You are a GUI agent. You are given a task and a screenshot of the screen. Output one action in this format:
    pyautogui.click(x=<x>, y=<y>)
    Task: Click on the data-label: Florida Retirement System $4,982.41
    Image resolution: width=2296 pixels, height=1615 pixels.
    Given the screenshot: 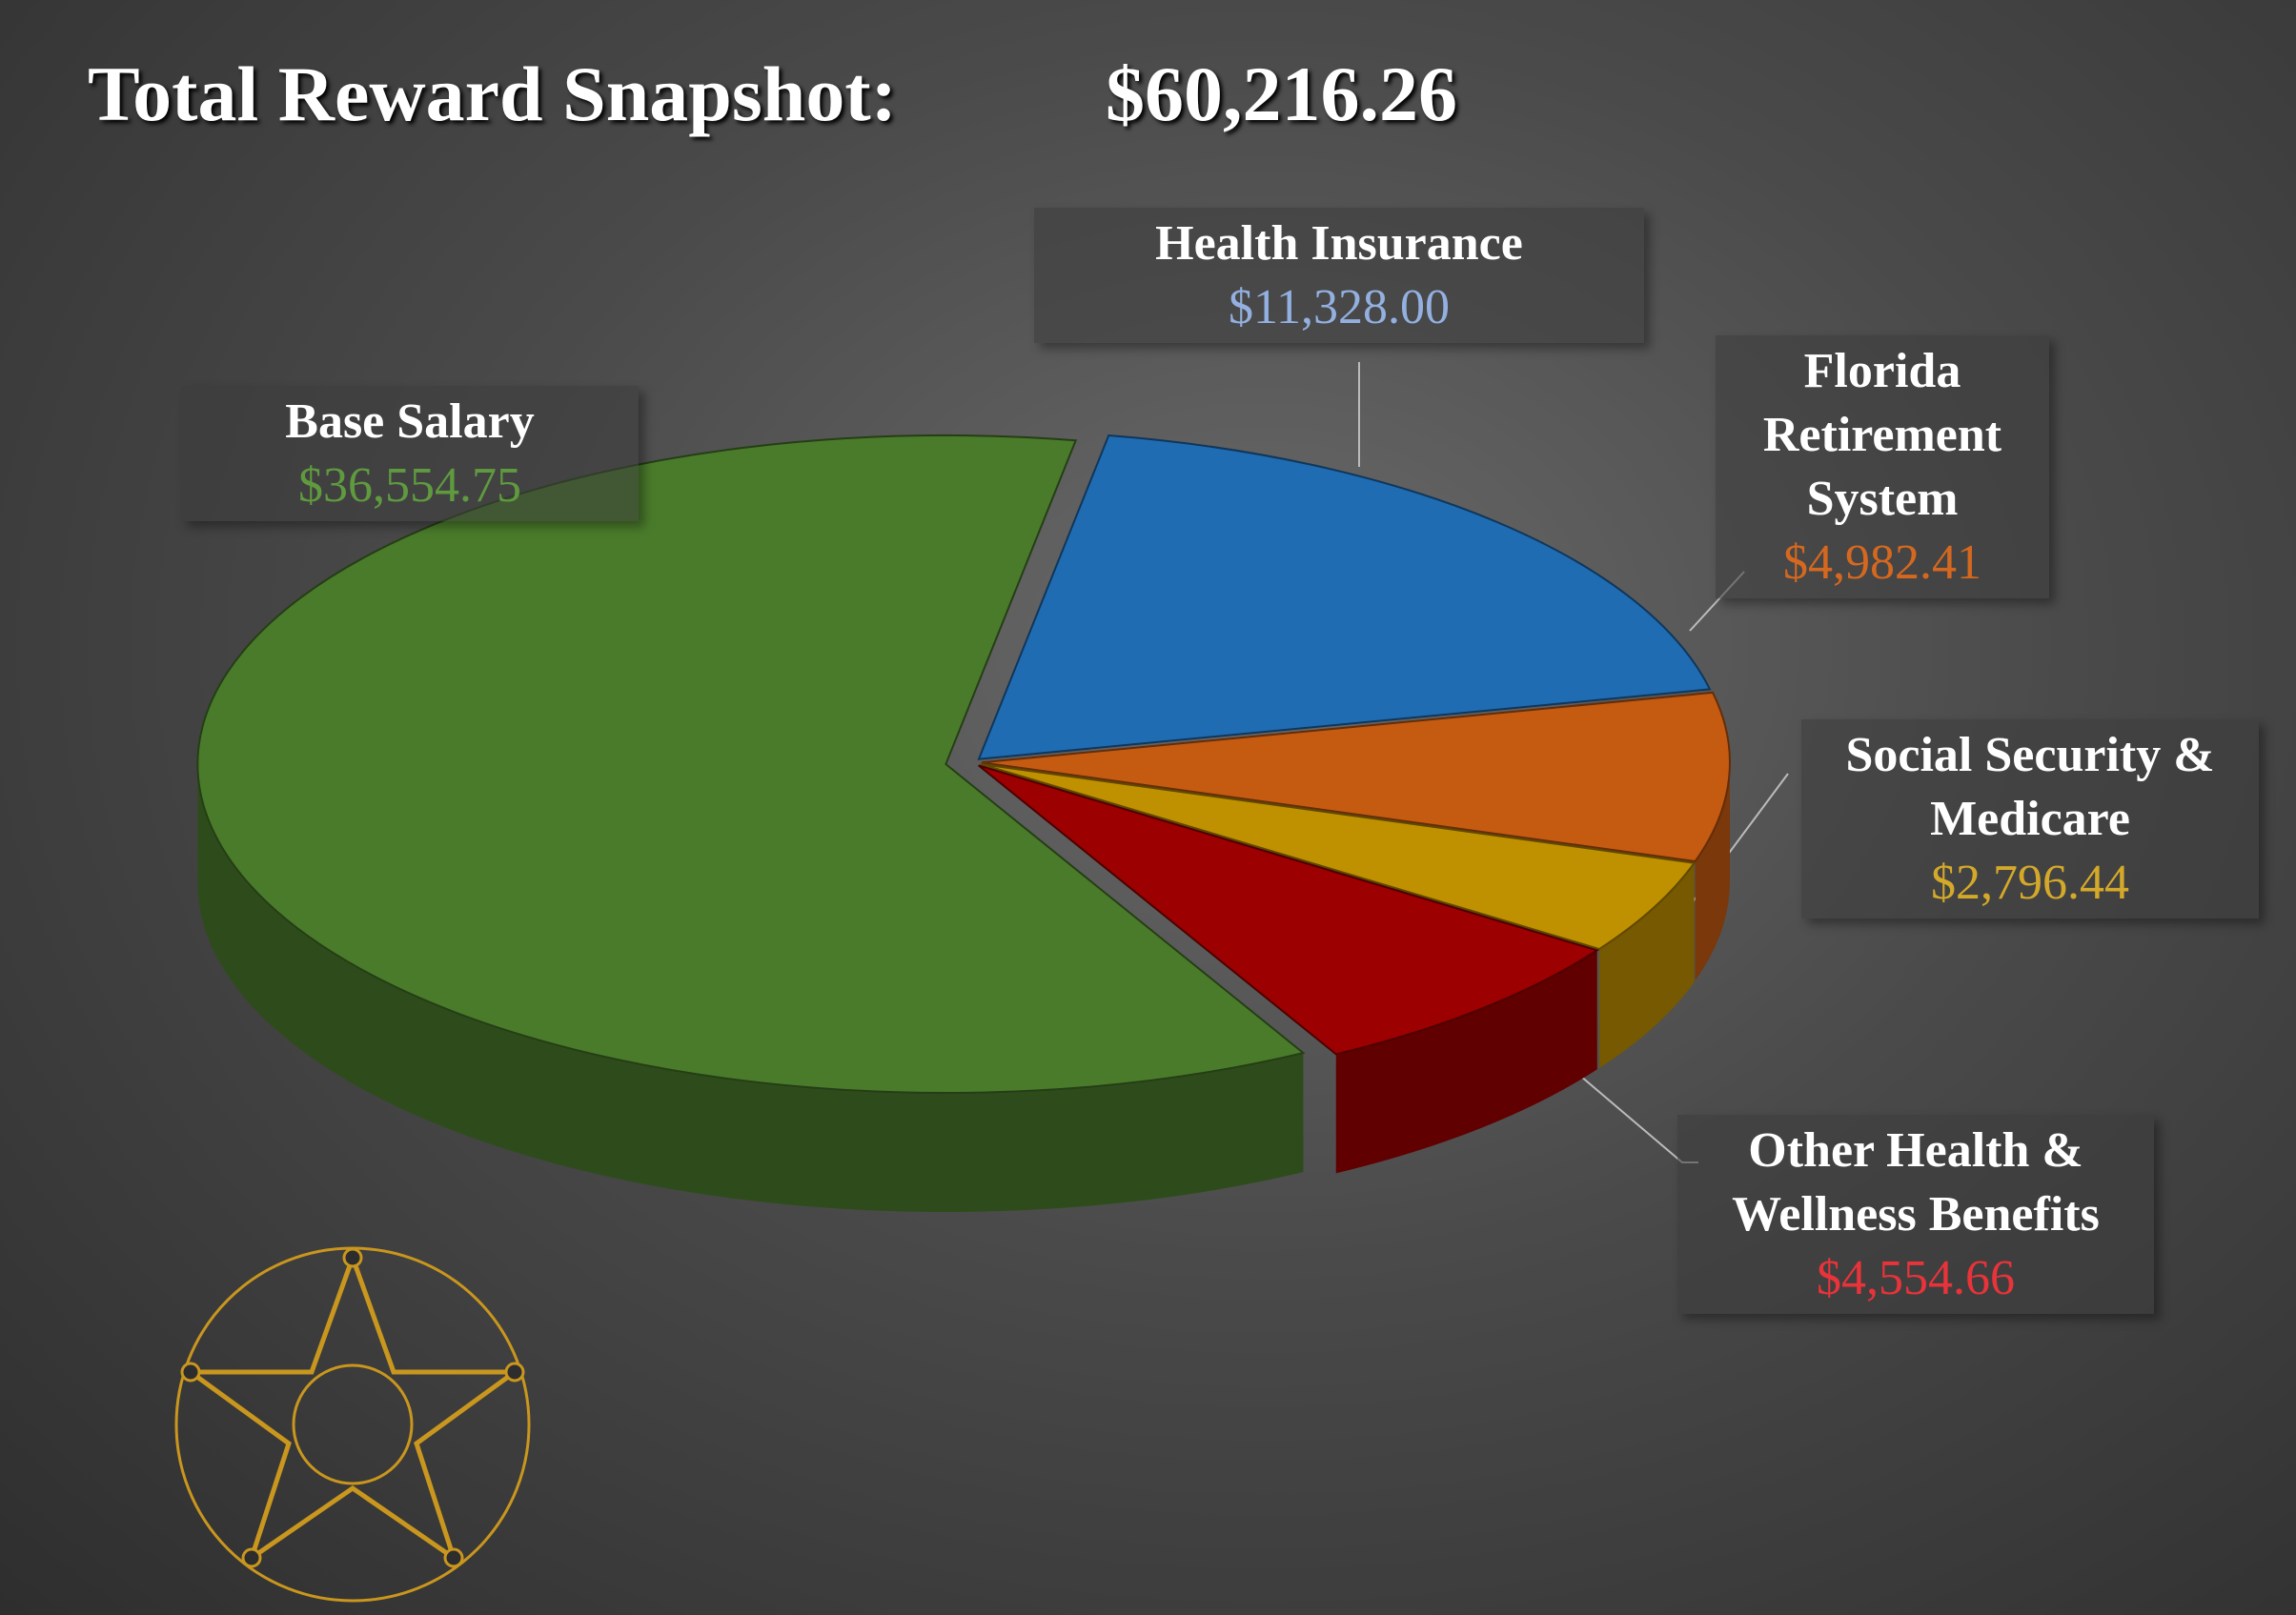 What is the action you would take?
    pyautogui.click(x=1882, y=466)
    